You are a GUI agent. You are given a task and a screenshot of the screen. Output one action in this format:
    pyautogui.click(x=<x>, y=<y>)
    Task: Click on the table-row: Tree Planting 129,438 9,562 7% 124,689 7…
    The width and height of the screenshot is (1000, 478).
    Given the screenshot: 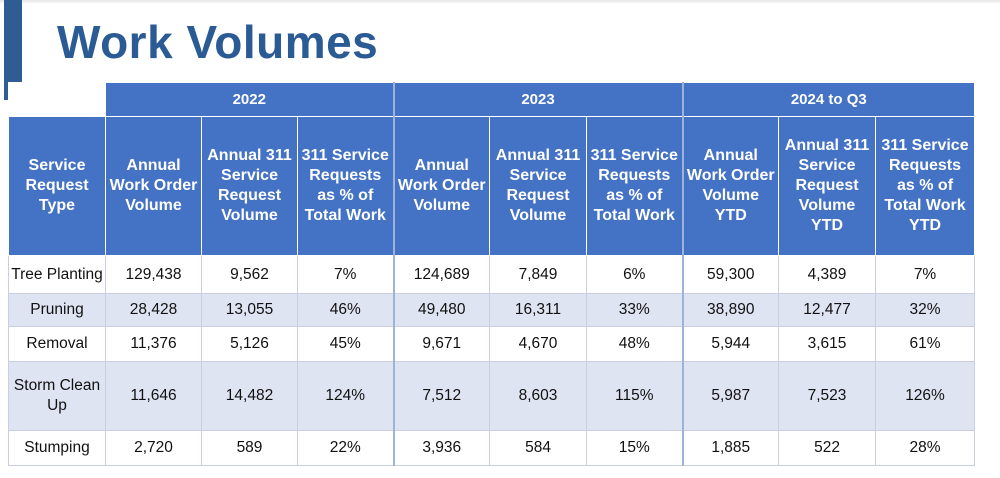 What is the action you would take?
    pyautogui.click(x=492, y=274)
    